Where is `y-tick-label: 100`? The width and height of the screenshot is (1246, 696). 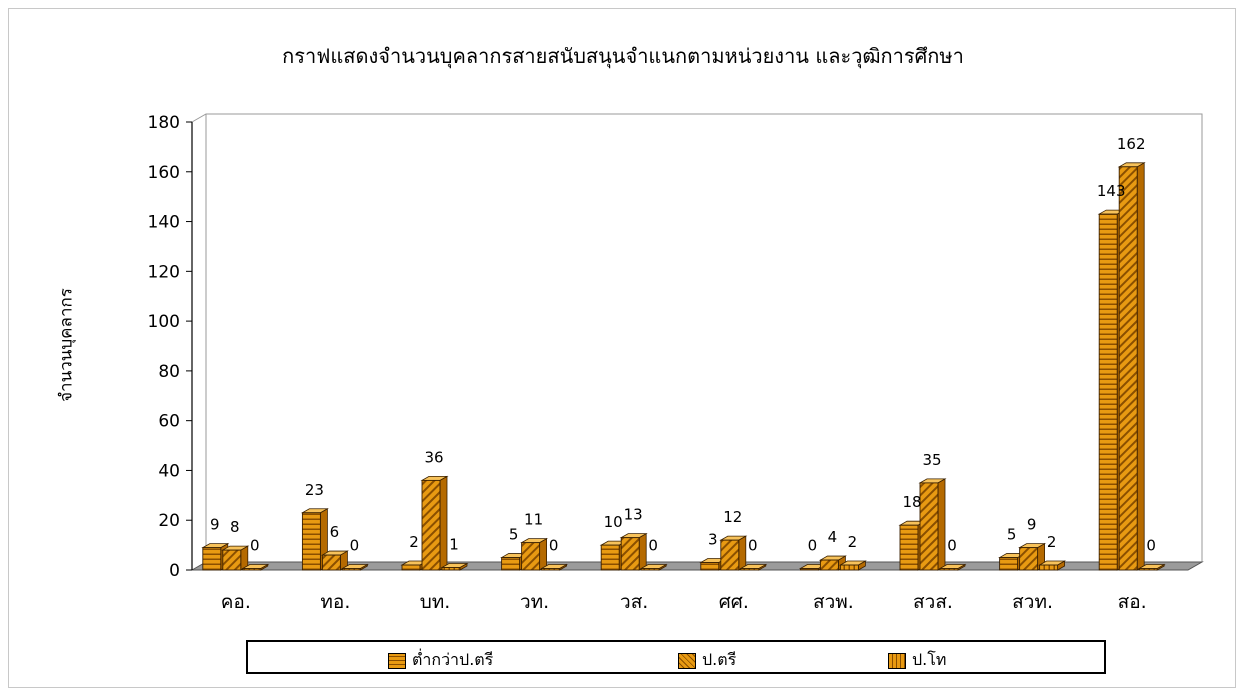 y-tick-label: 100 is located at coordinates (164, 322).